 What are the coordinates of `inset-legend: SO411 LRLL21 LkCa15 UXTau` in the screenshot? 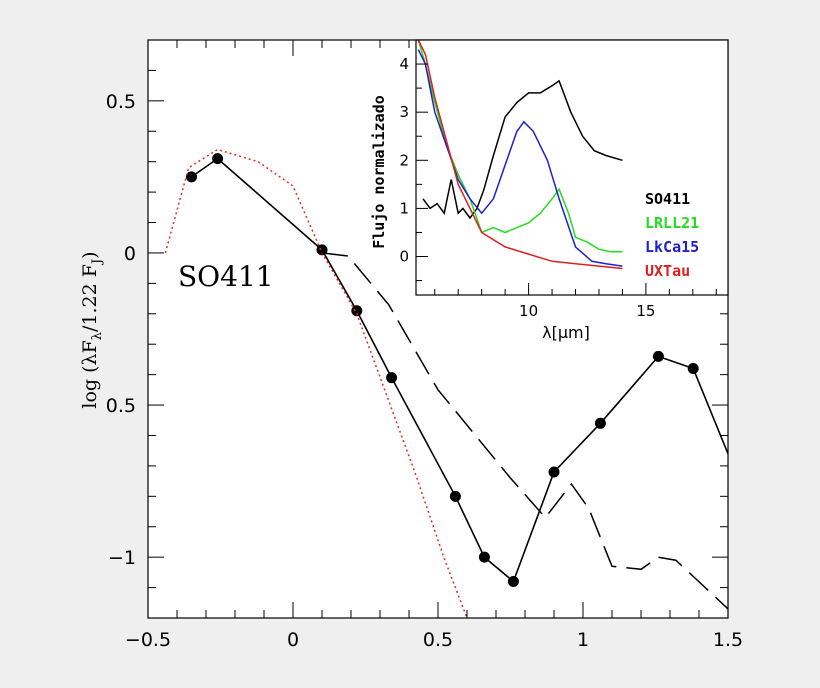 It's located at (672, 235).